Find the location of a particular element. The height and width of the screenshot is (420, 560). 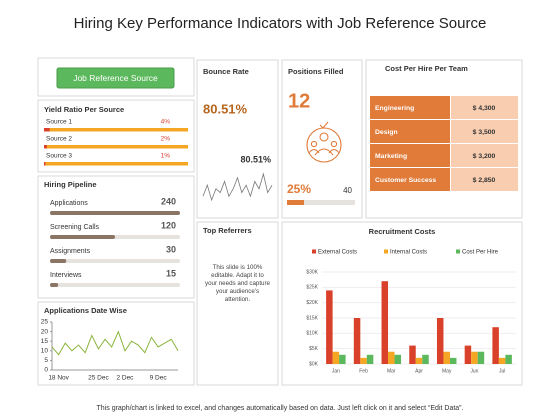

value-label: 120 is located at coordinates (168, 225).